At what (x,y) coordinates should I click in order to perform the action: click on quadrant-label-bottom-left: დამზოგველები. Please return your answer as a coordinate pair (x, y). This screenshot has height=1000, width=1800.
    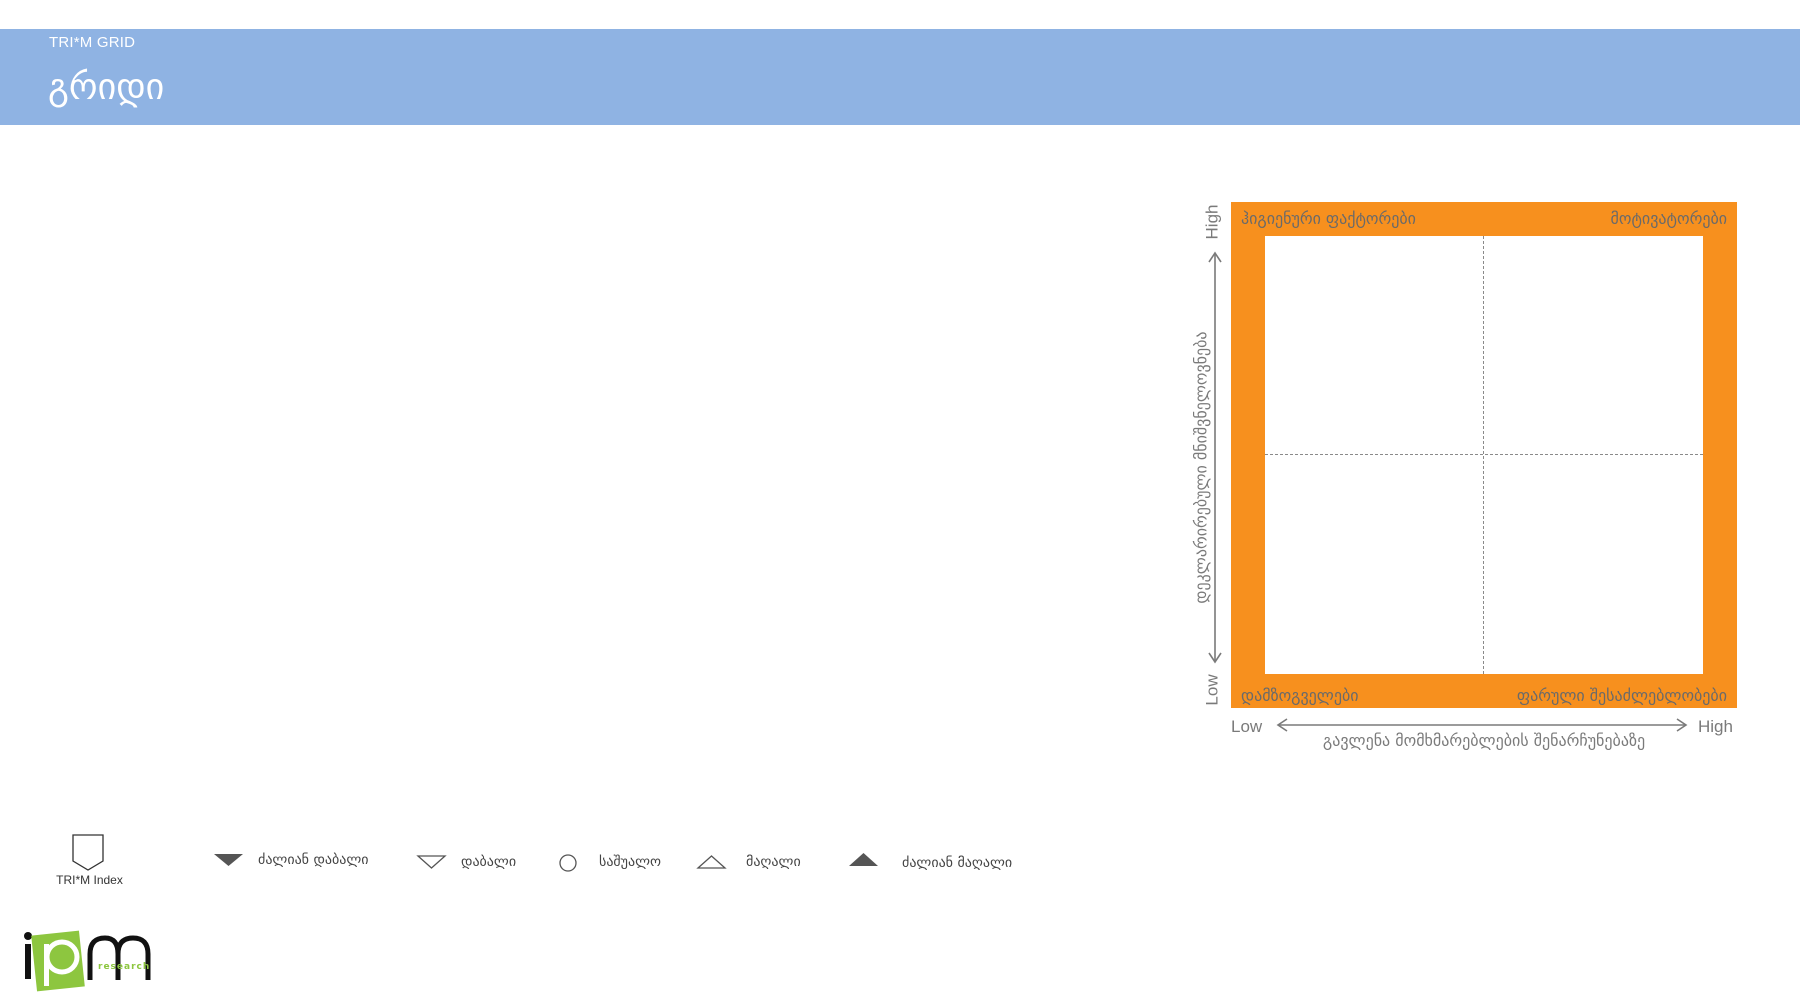
    Looking at the image, I should click on (1300, 695).